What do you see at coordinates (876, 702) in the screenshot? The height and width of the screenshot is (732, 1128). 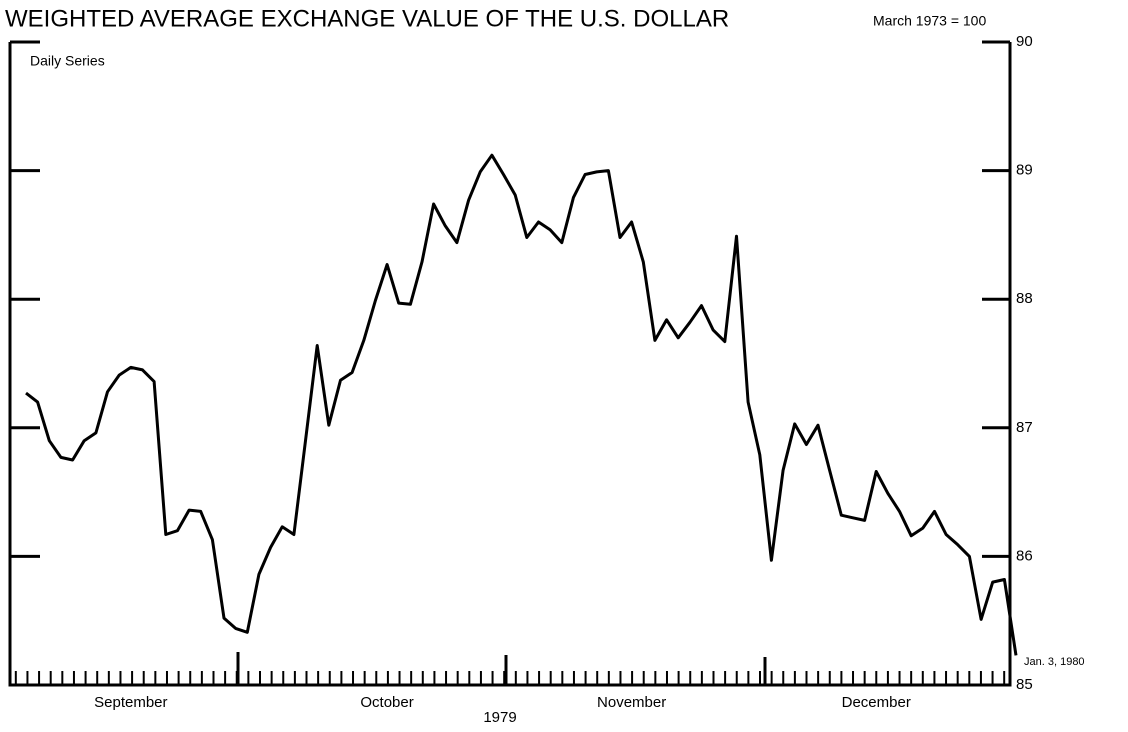 I see `x-tick-label: December` at bounding box center [876, 702].